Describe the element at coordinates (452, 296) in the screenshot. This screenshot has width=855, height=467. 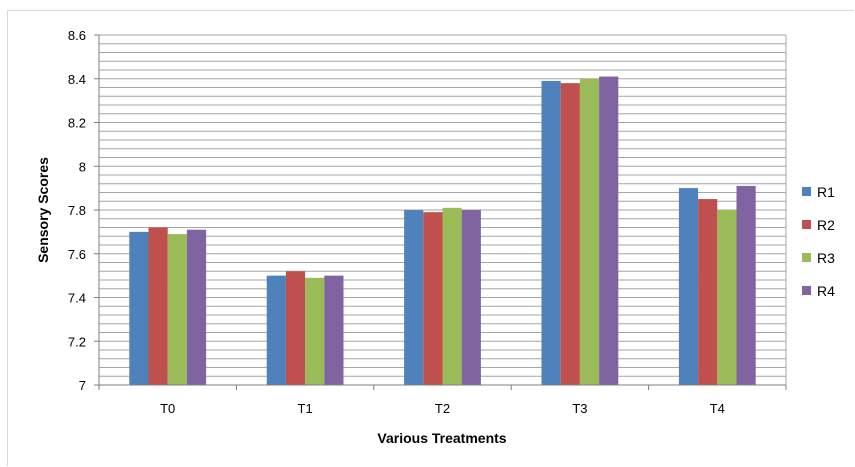
I see `bar-R3-T2` at that location.